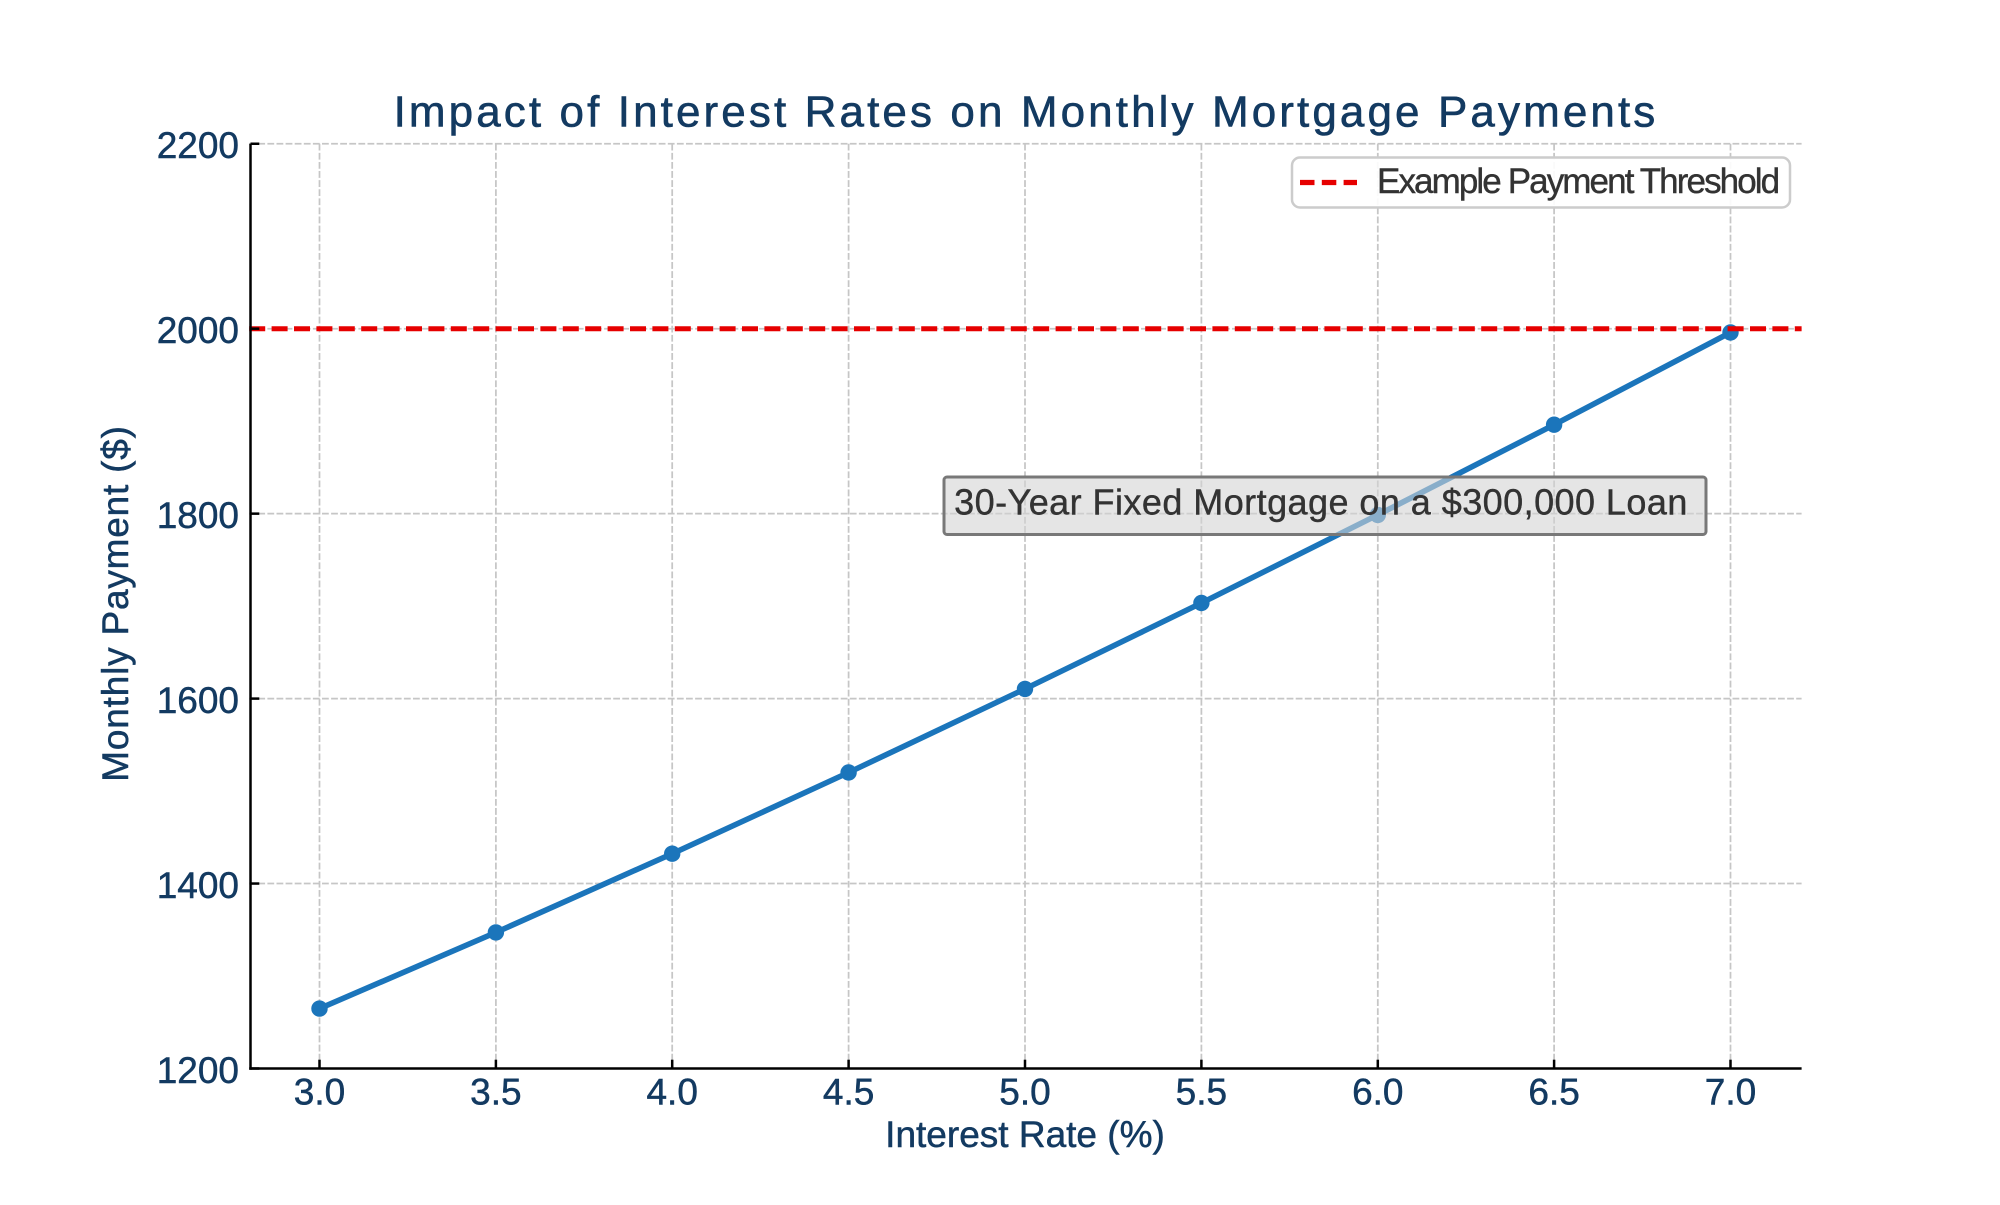 This screenshot has height=1205, width=2000. I want to click on svg-text: 6.0, so click(1377, 1092).